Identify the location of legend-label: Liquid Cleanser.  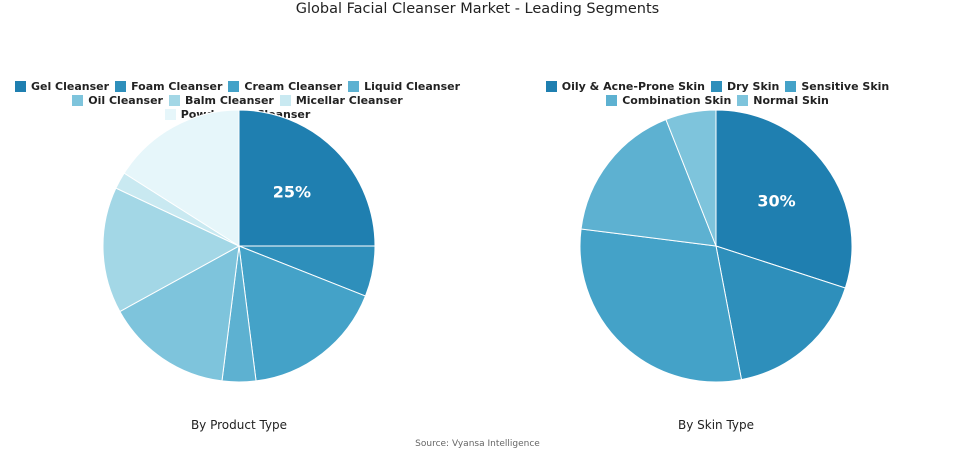
(412, 86).